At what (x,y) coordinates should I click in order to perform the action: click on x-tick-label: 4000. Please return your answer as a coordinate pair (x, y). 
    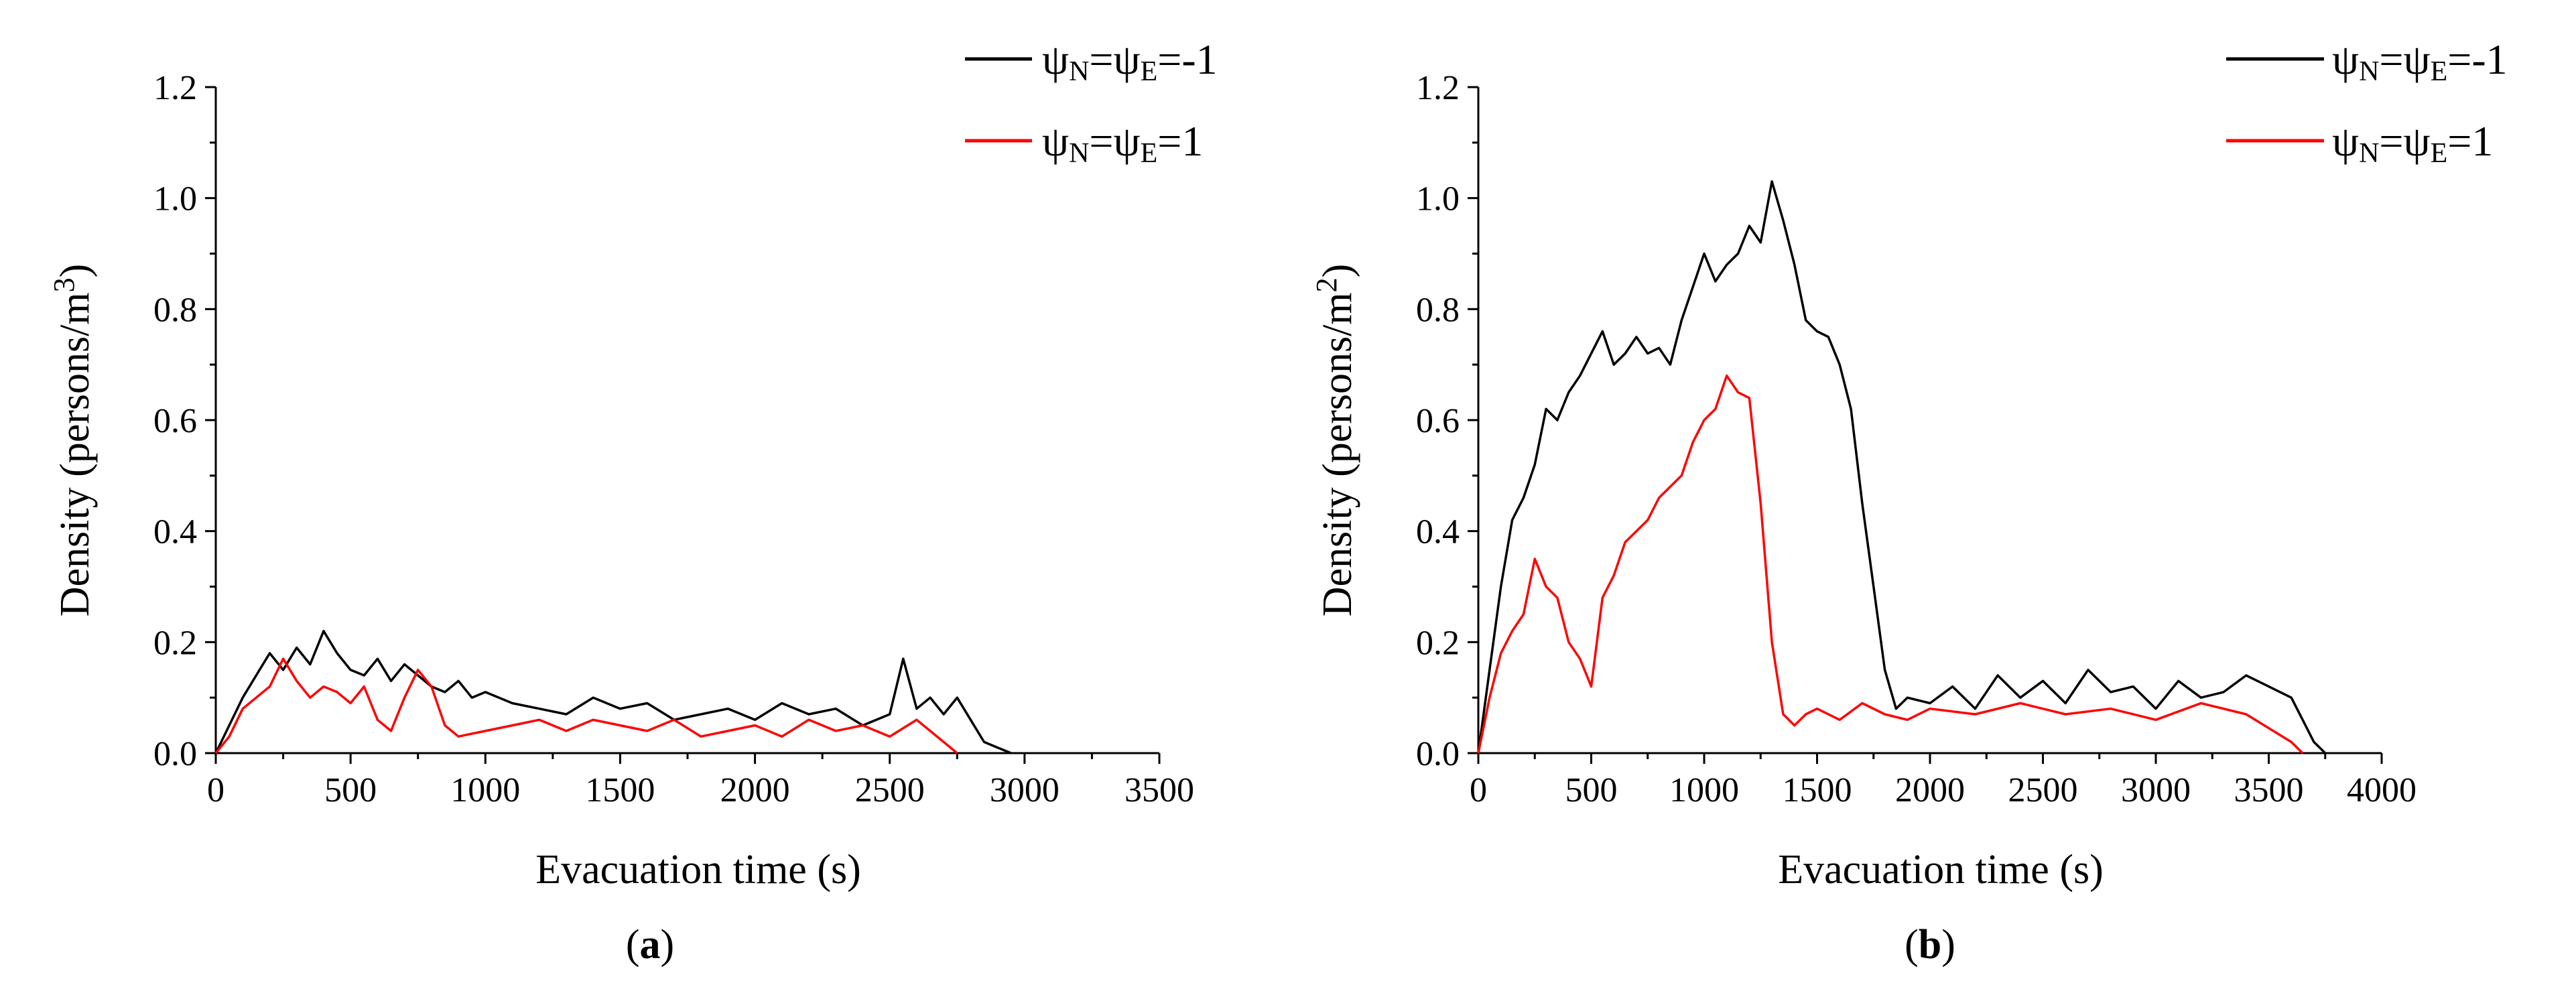
    Looking at the image, I should click on (2382, 790).